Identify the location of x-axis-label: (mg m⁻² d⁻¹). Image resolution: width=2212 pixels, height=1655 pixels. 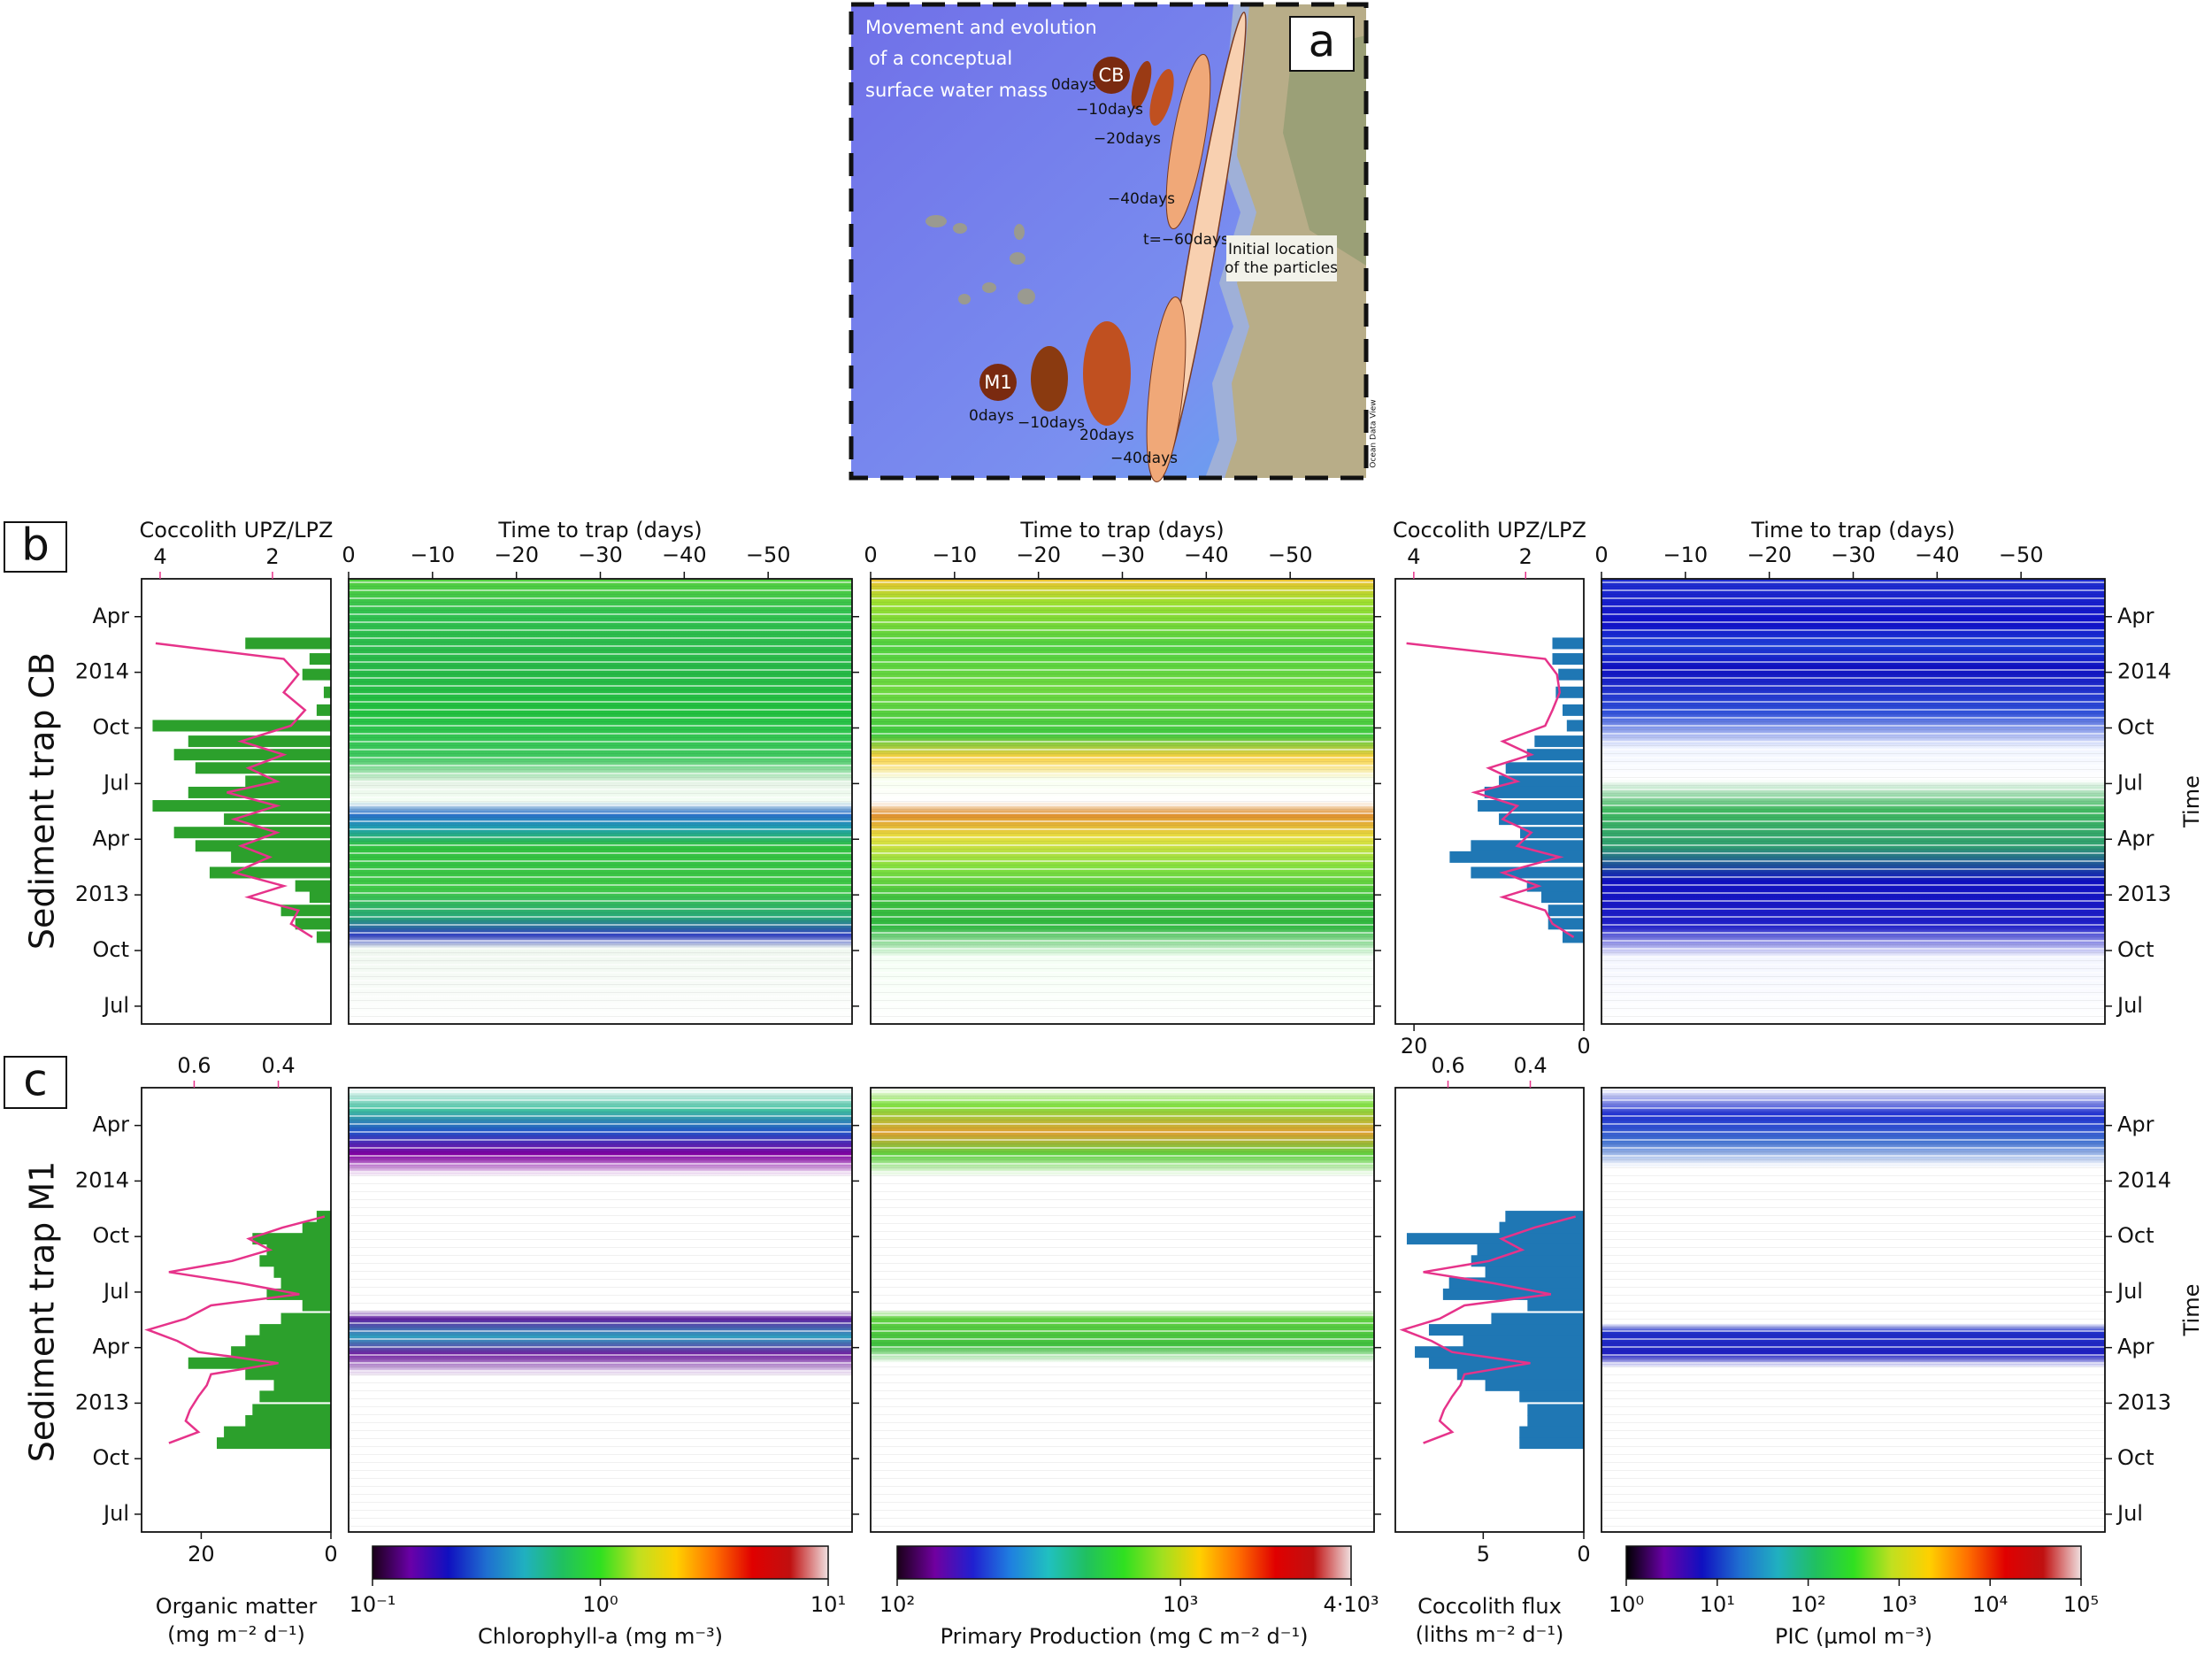
(236, 1634).